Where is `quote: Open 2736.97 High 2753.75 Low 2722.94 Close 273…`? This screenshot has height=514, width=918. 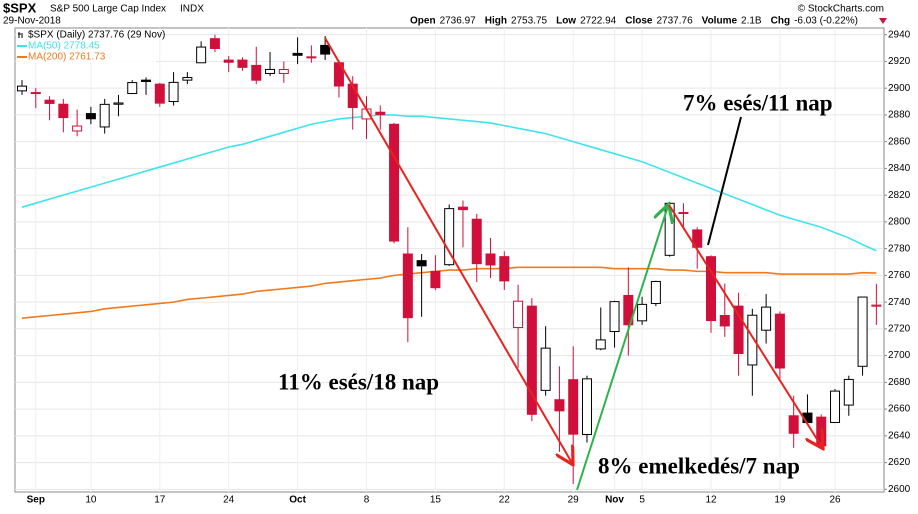 quote: Open 2736.97 High 2753.75 Low 2722.94 Close 273… is located at coordinates (634, 21).